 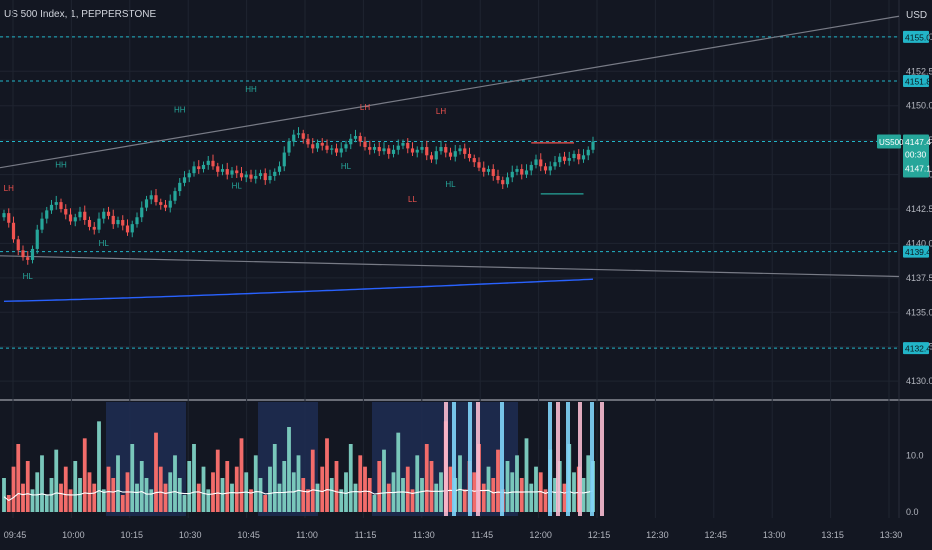 I want to click on x-tick-label: 11:15, so click(x=365, y=535).